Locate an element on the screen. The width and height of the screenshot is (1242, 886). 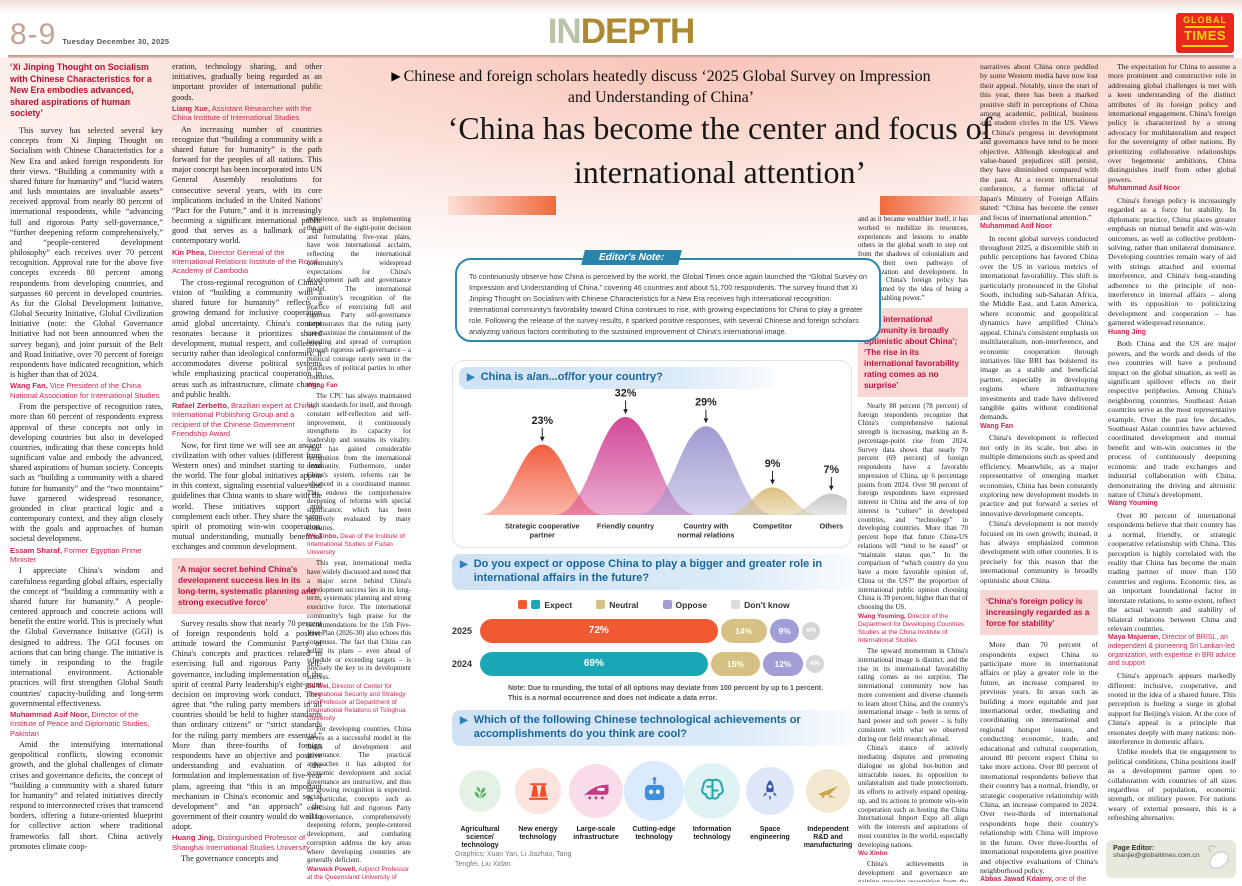
masthead-in: IN is located at coordinates (564, 31).